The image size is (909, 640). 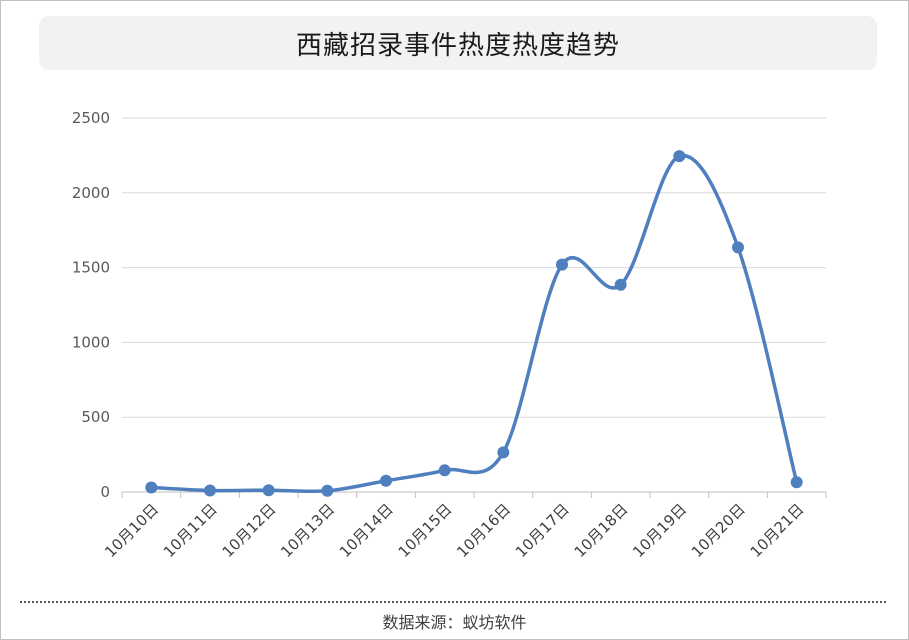 What do you see at coordinates (483, 530) in the screenshot?
I see `x-tick-label: 10月16日` at bounding box center [483, 530].